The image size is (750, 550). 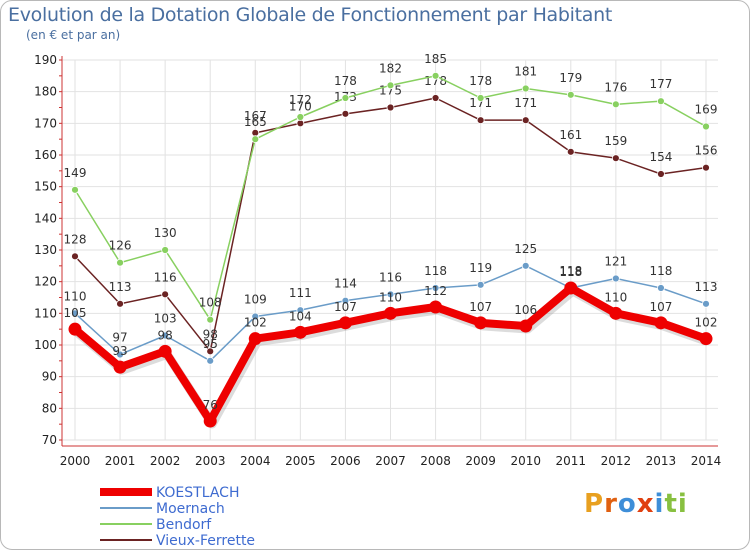 I want to click on data-label-koestlach: 104, so click(x=300, y=316).